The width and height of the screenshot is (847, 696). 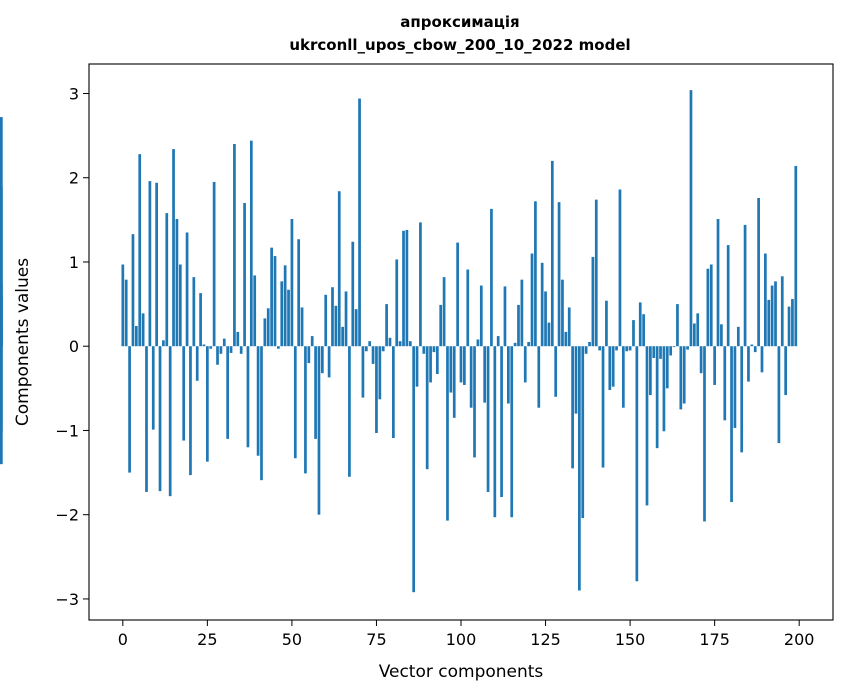 I want to click on x-tick-label: 150, so click(x=630, y=639).